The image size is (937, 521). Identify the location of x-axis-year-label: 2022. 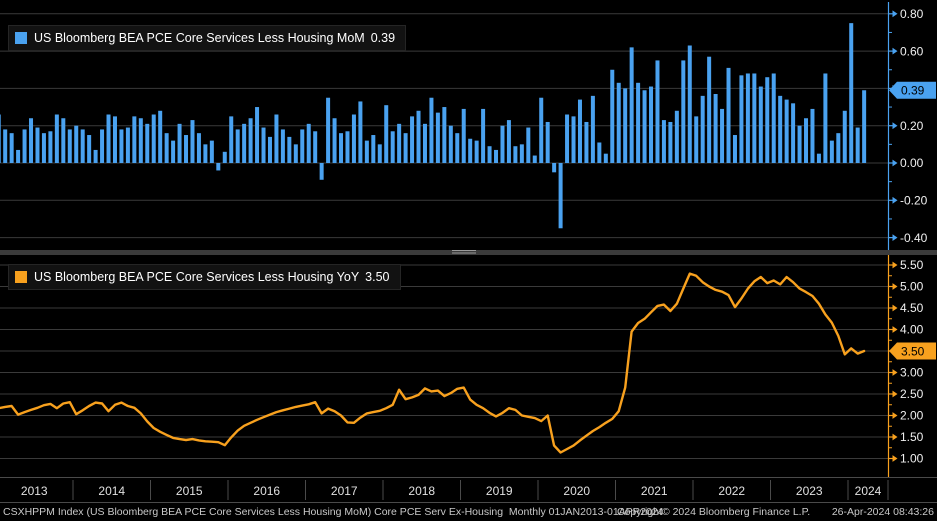
(731, 491).